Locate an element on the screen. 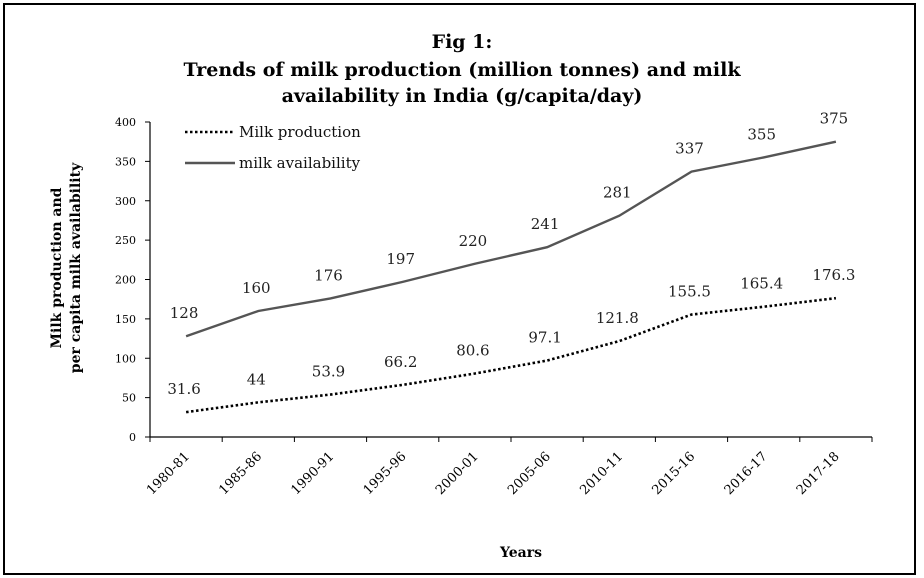  data-label: 155.5 is located at coordinates (689, 292).